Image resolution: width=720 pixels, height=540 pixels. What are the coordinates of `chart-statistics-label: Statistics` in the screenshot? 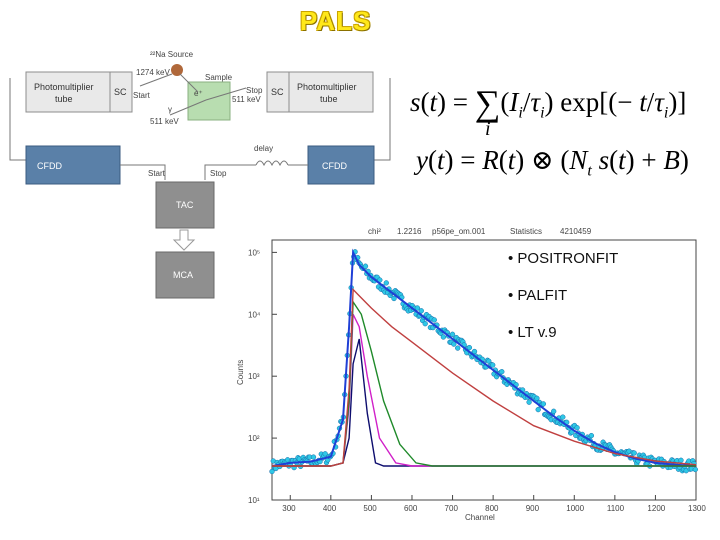 It's located at (526, 231).